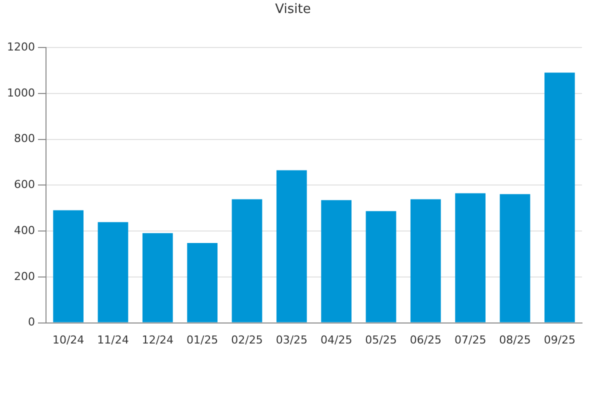  Describe the element at coordinates (247, 339) in the screenshot. I see `x-tick-label: 02/25` at that location.